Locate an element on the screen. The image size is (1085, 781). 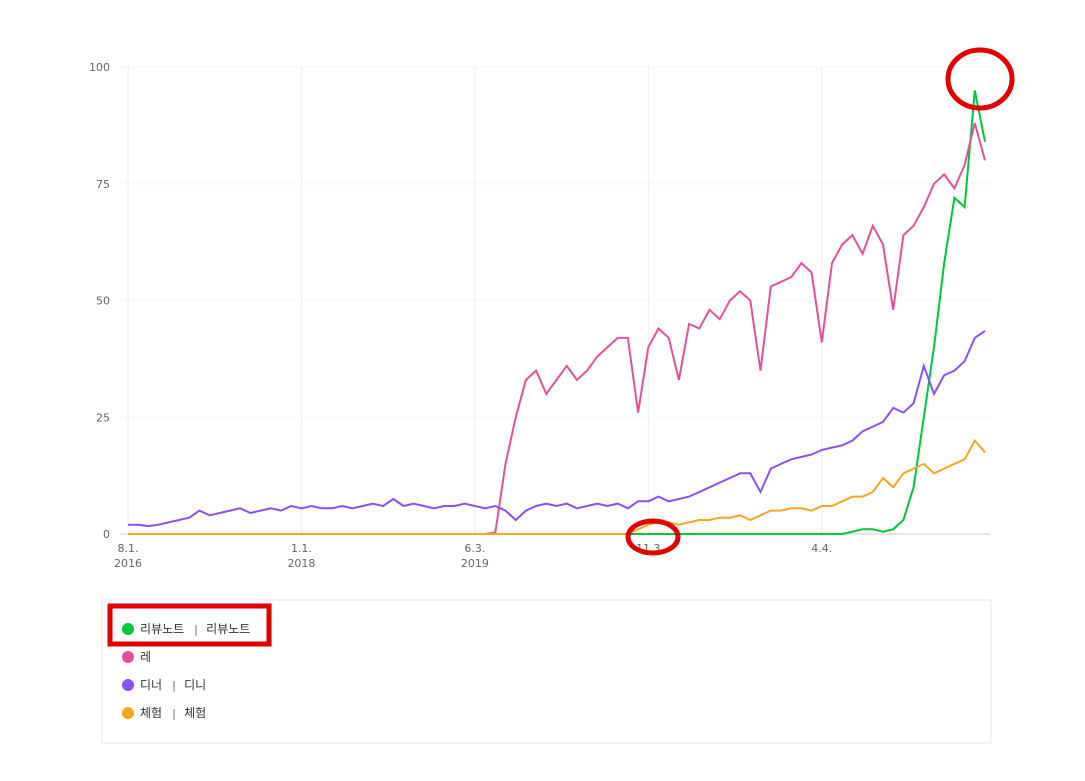
x-tick-label: 1.1. is located at coordinates (301, 548).